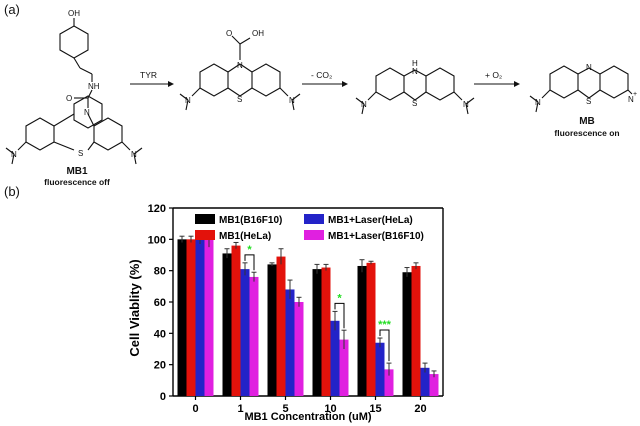  I want to click on atom-oh: OH, so click(74, 13).